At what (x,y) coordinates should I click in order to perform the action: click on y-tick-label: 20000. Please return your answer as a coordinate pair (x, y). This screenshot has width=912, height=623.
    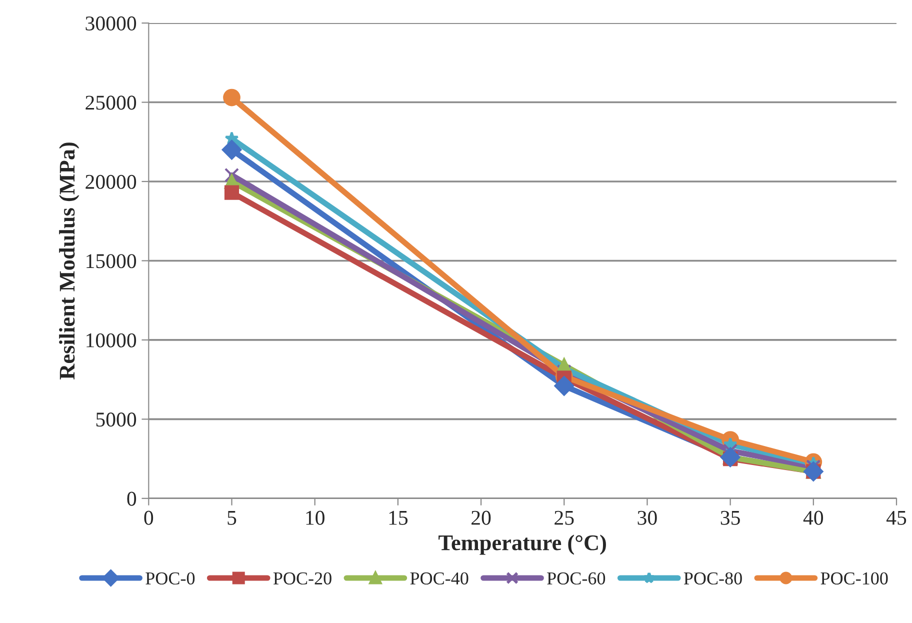
    Looking at the image, I should click on (111, 181).